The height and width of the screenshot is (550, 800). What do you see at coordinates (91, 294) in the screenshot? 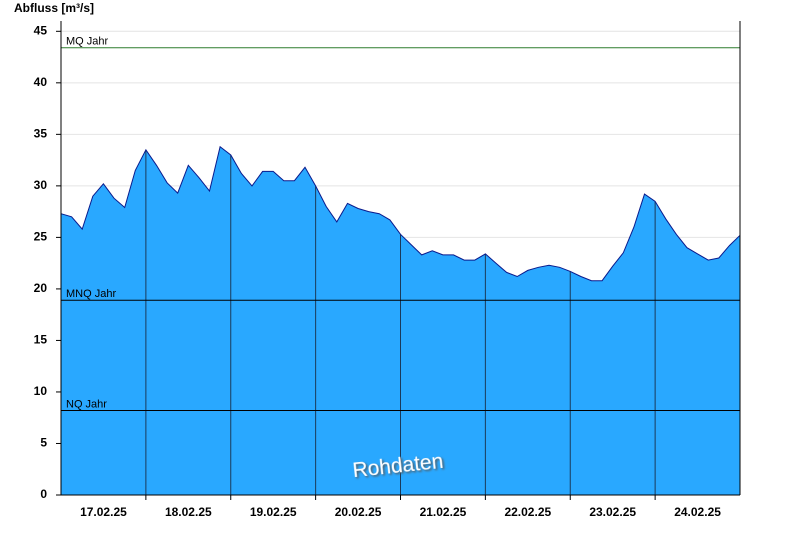
I see `reference-label: MNQ Jahr` at bounding box center [91, 294].